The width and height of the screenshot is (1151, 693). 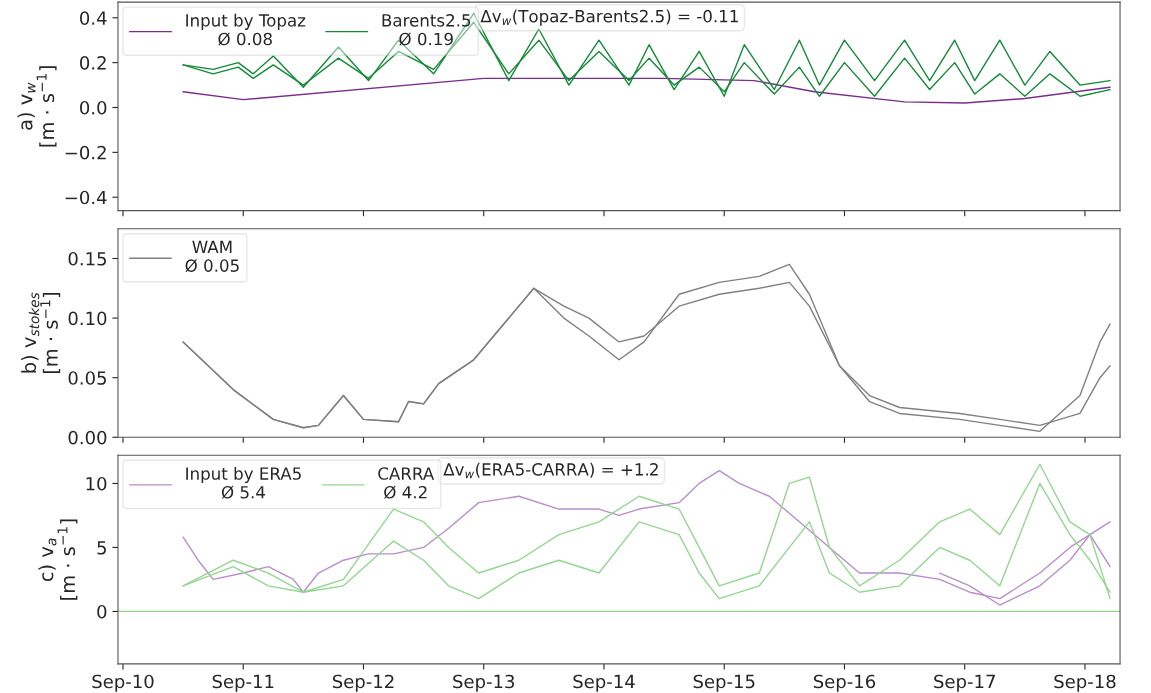 What do you see at coordinates (426, 30) in the screenshot?
I see `legend-label: Barents2.5 Ø 0.19` at bounding box center [426, 30].